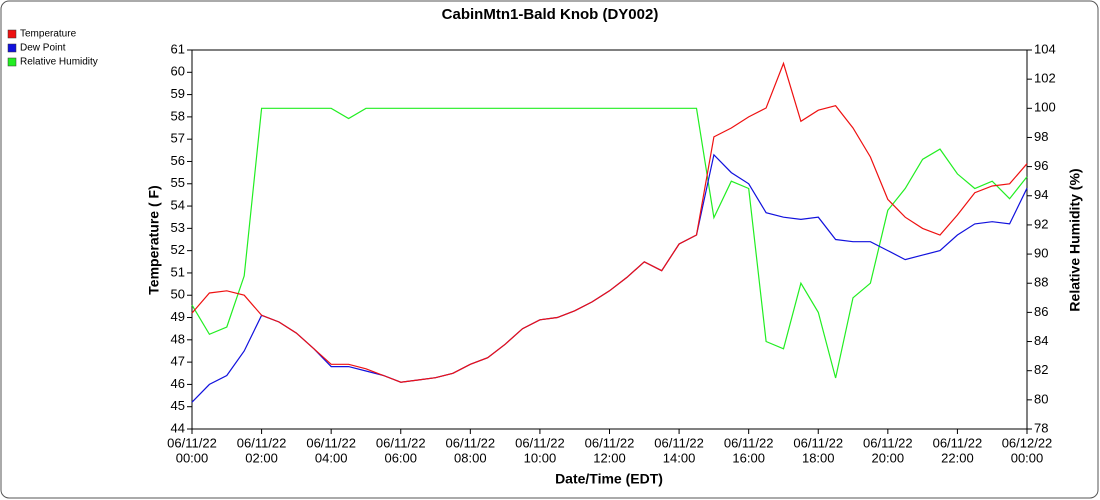 The image size is (1100, 500). I want to click on x-tick-label: 18:00, so click(818, 457).